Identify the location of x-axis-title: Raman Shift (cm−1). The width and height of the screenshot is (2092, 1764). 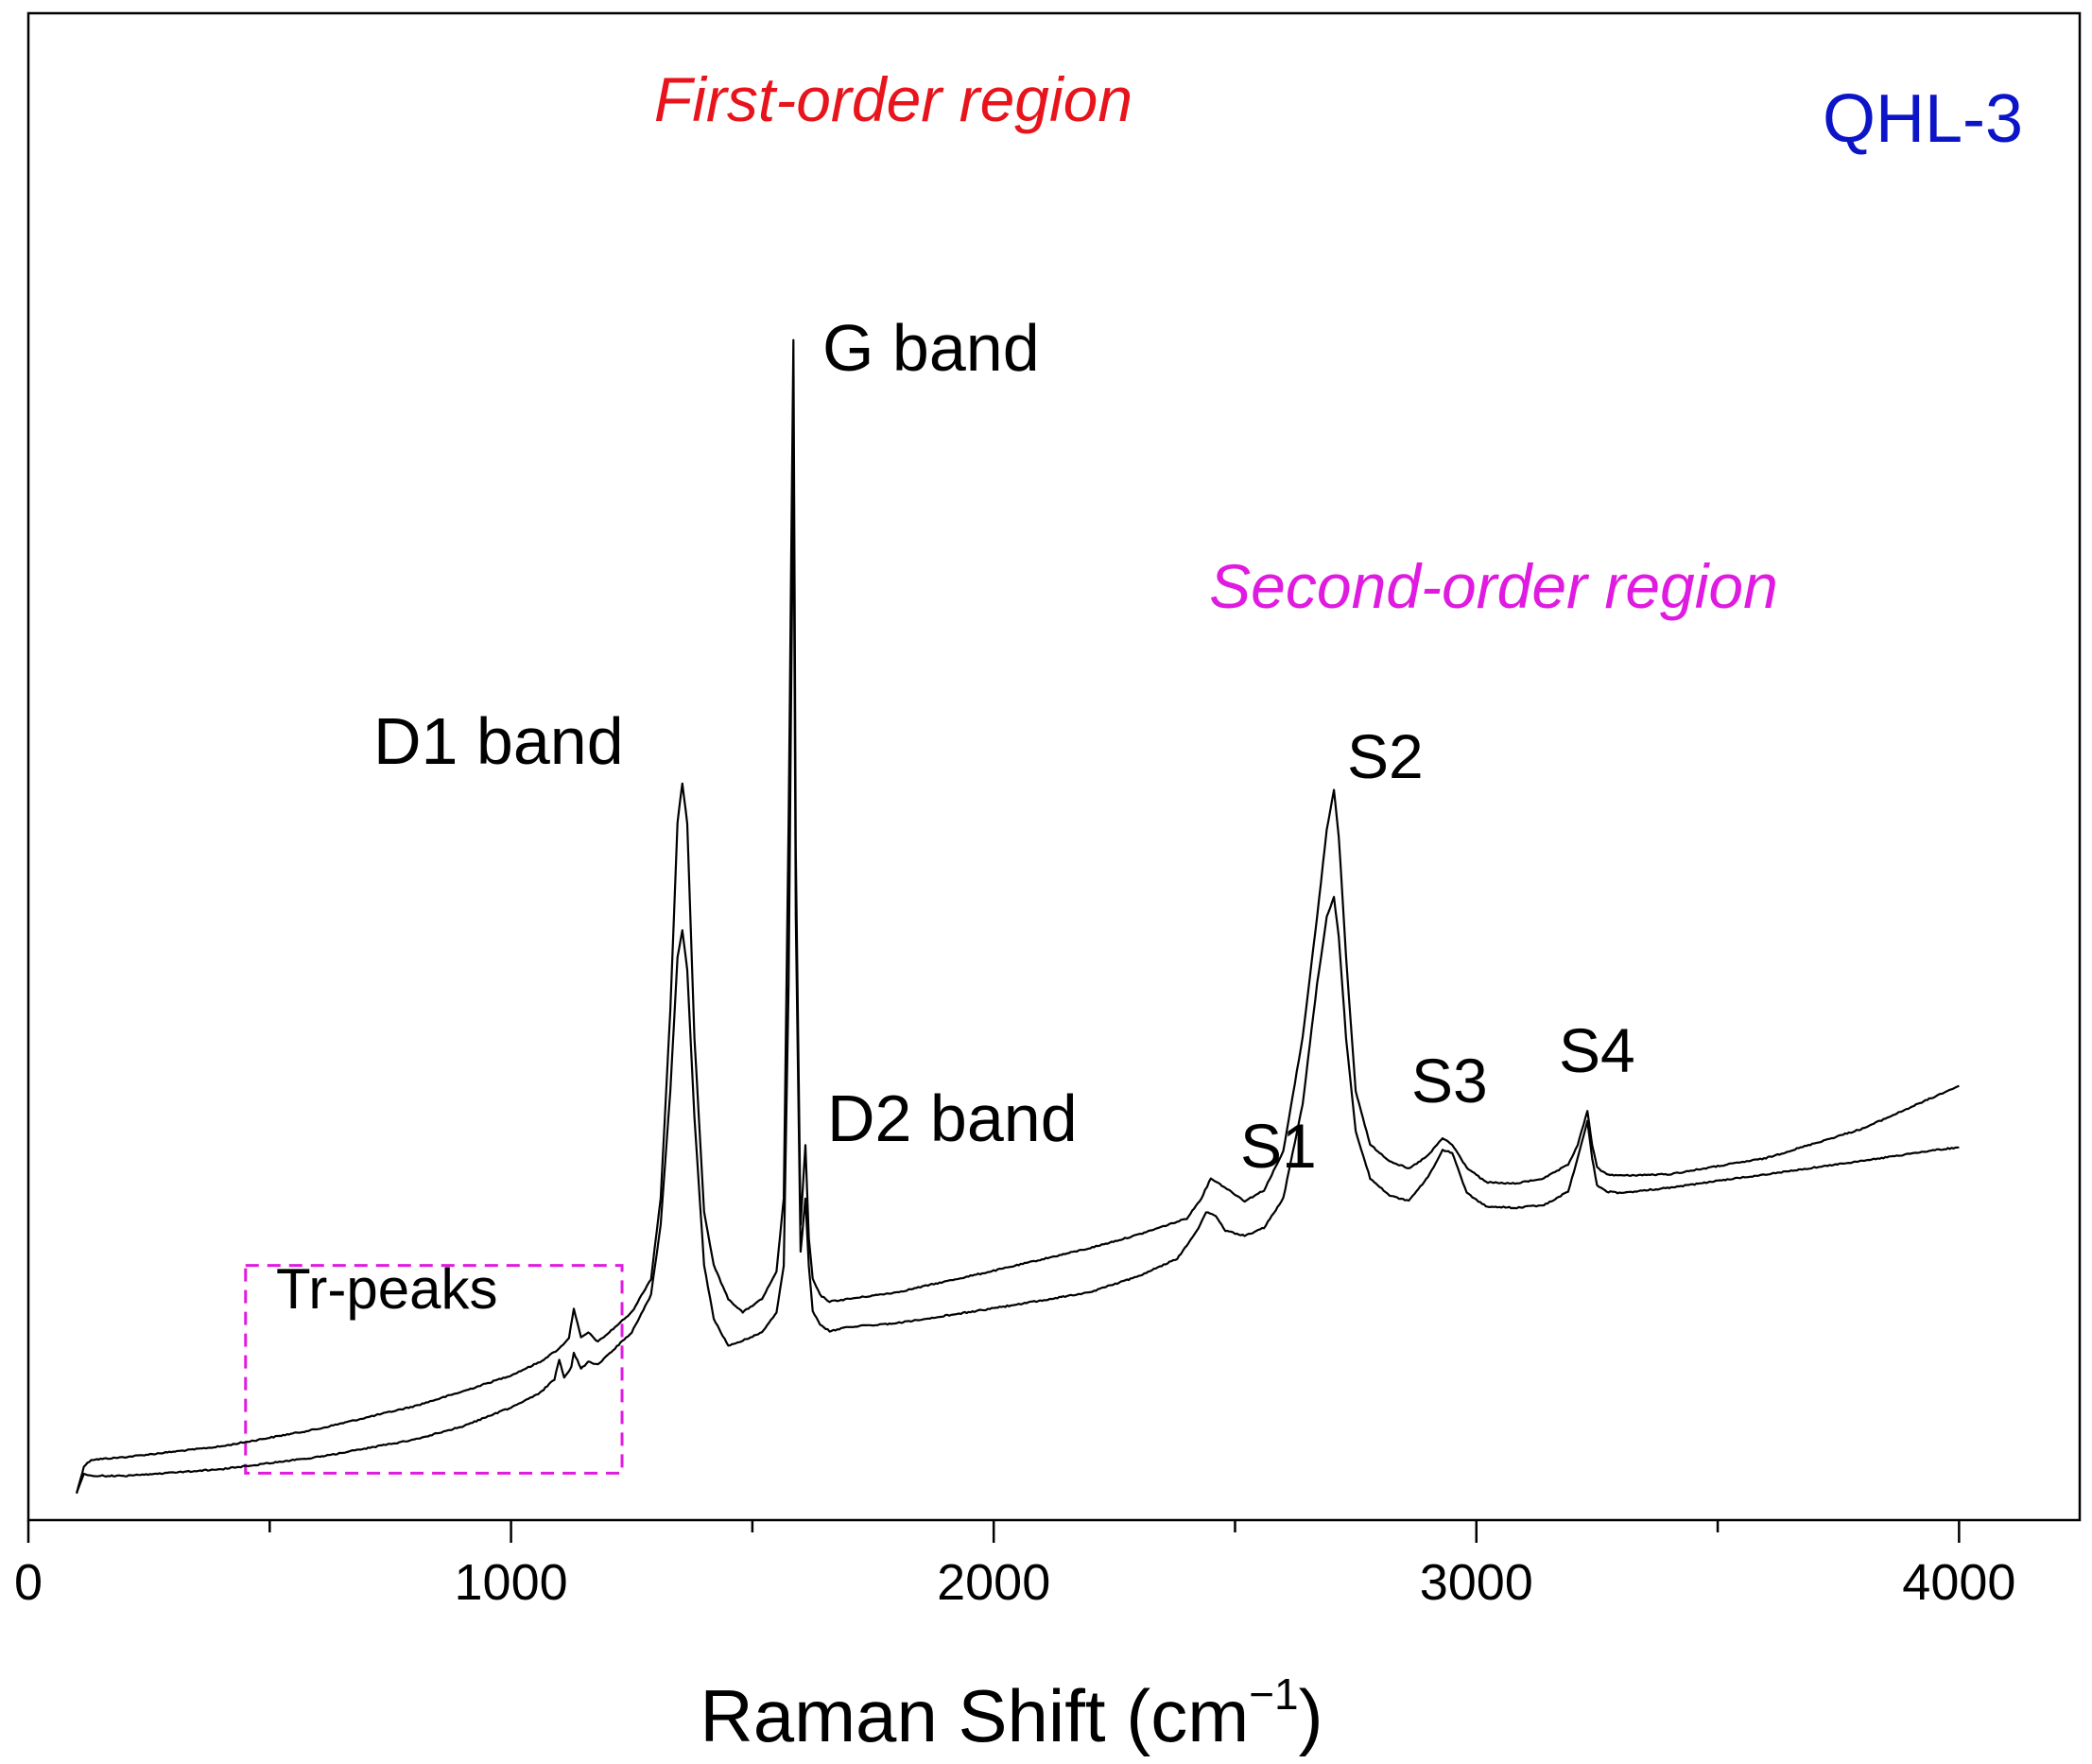
(1011, 1713).